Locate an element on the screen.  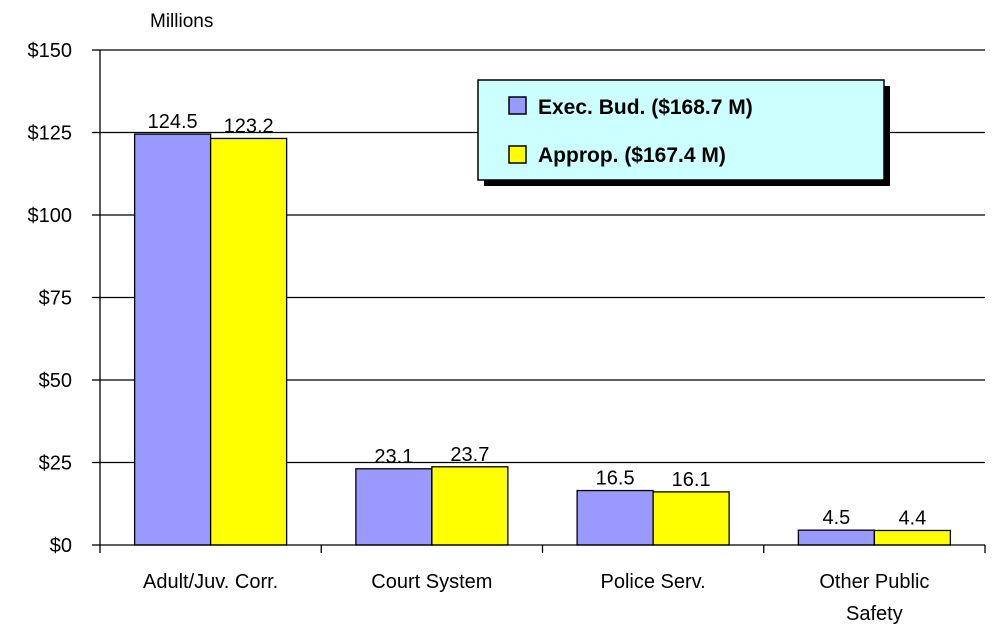
y-unit-label: Millions is located at coordinates (181, 21).